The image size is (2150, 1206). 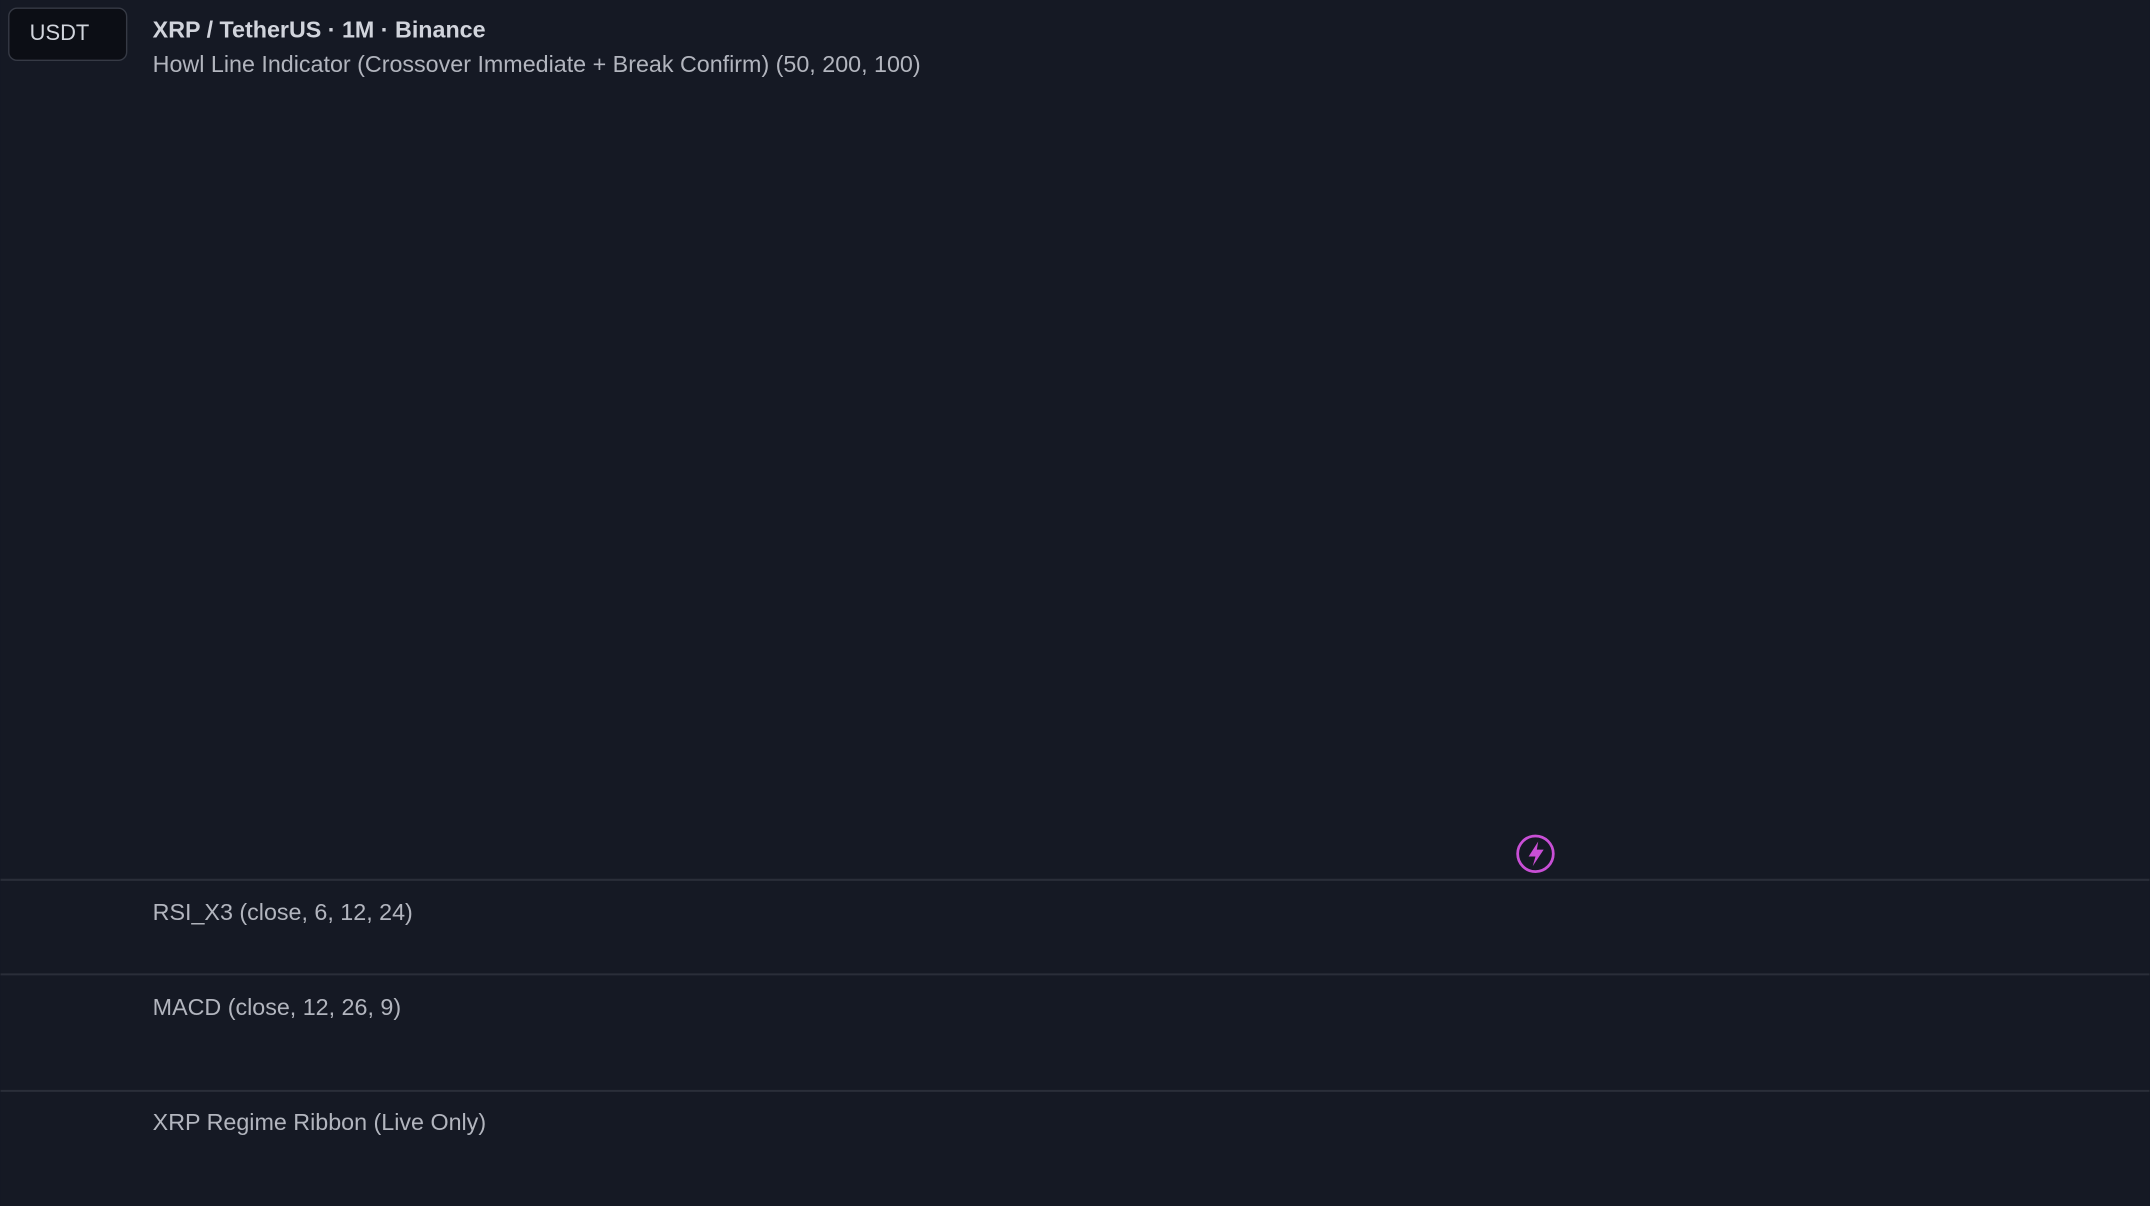 I want to click on rsi-title: RSI_X3 (close, 6, 12, 24), so click(x=283, y=912).